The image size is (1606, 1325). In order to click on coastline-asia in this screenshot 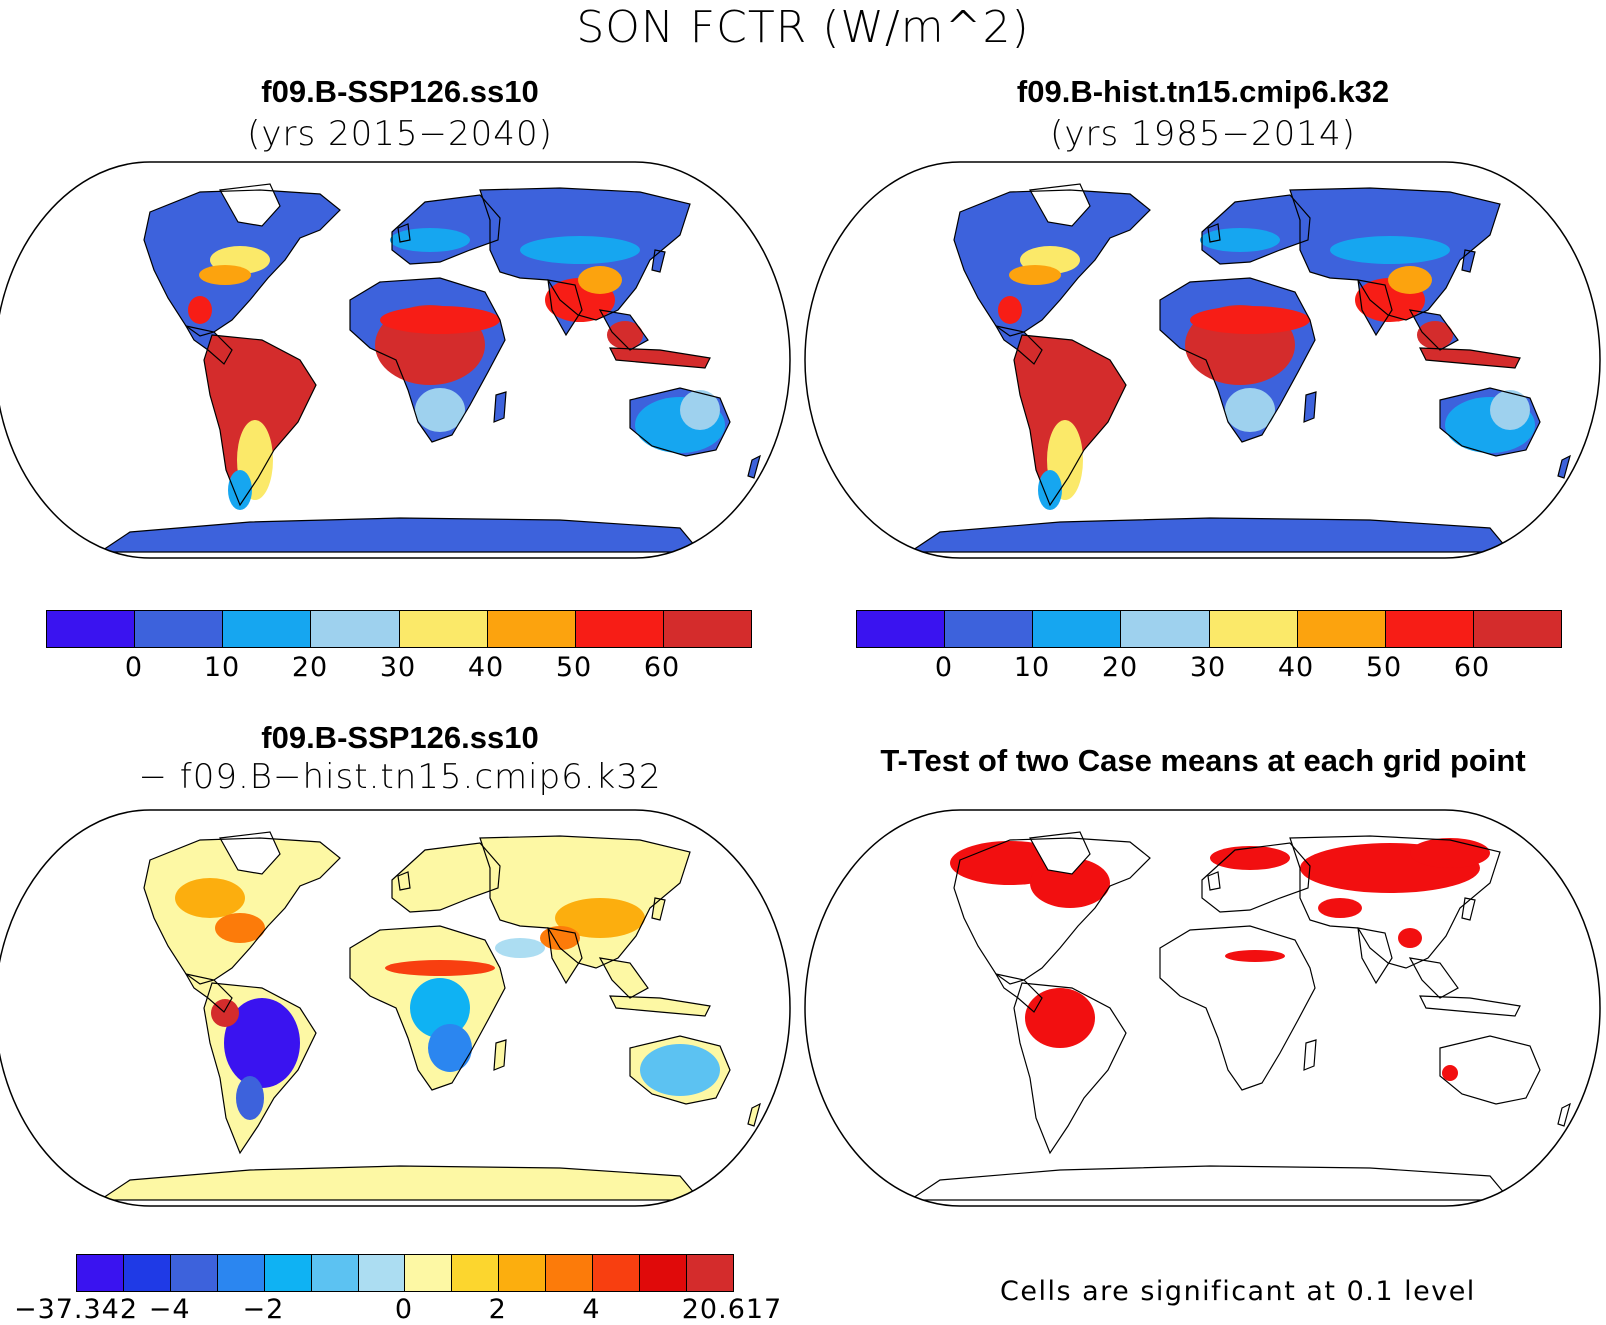, I will do `click(585, 254)`.